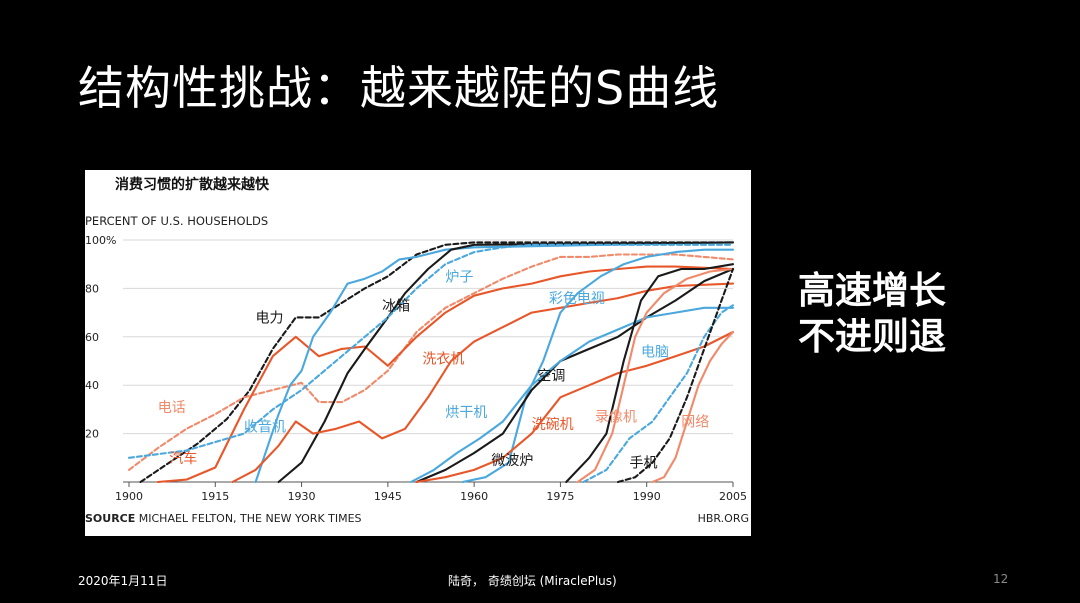  I want to click on credit-label: HBR.ORG, so click(723, 518).